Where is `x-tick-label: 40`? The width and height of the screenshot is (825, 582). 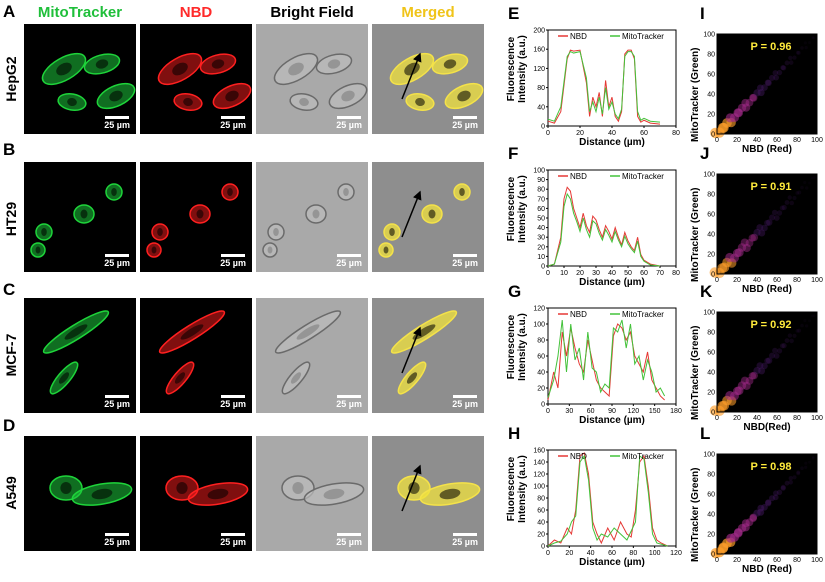 x-tick-label: 40 is located at coordinates (757, 418).